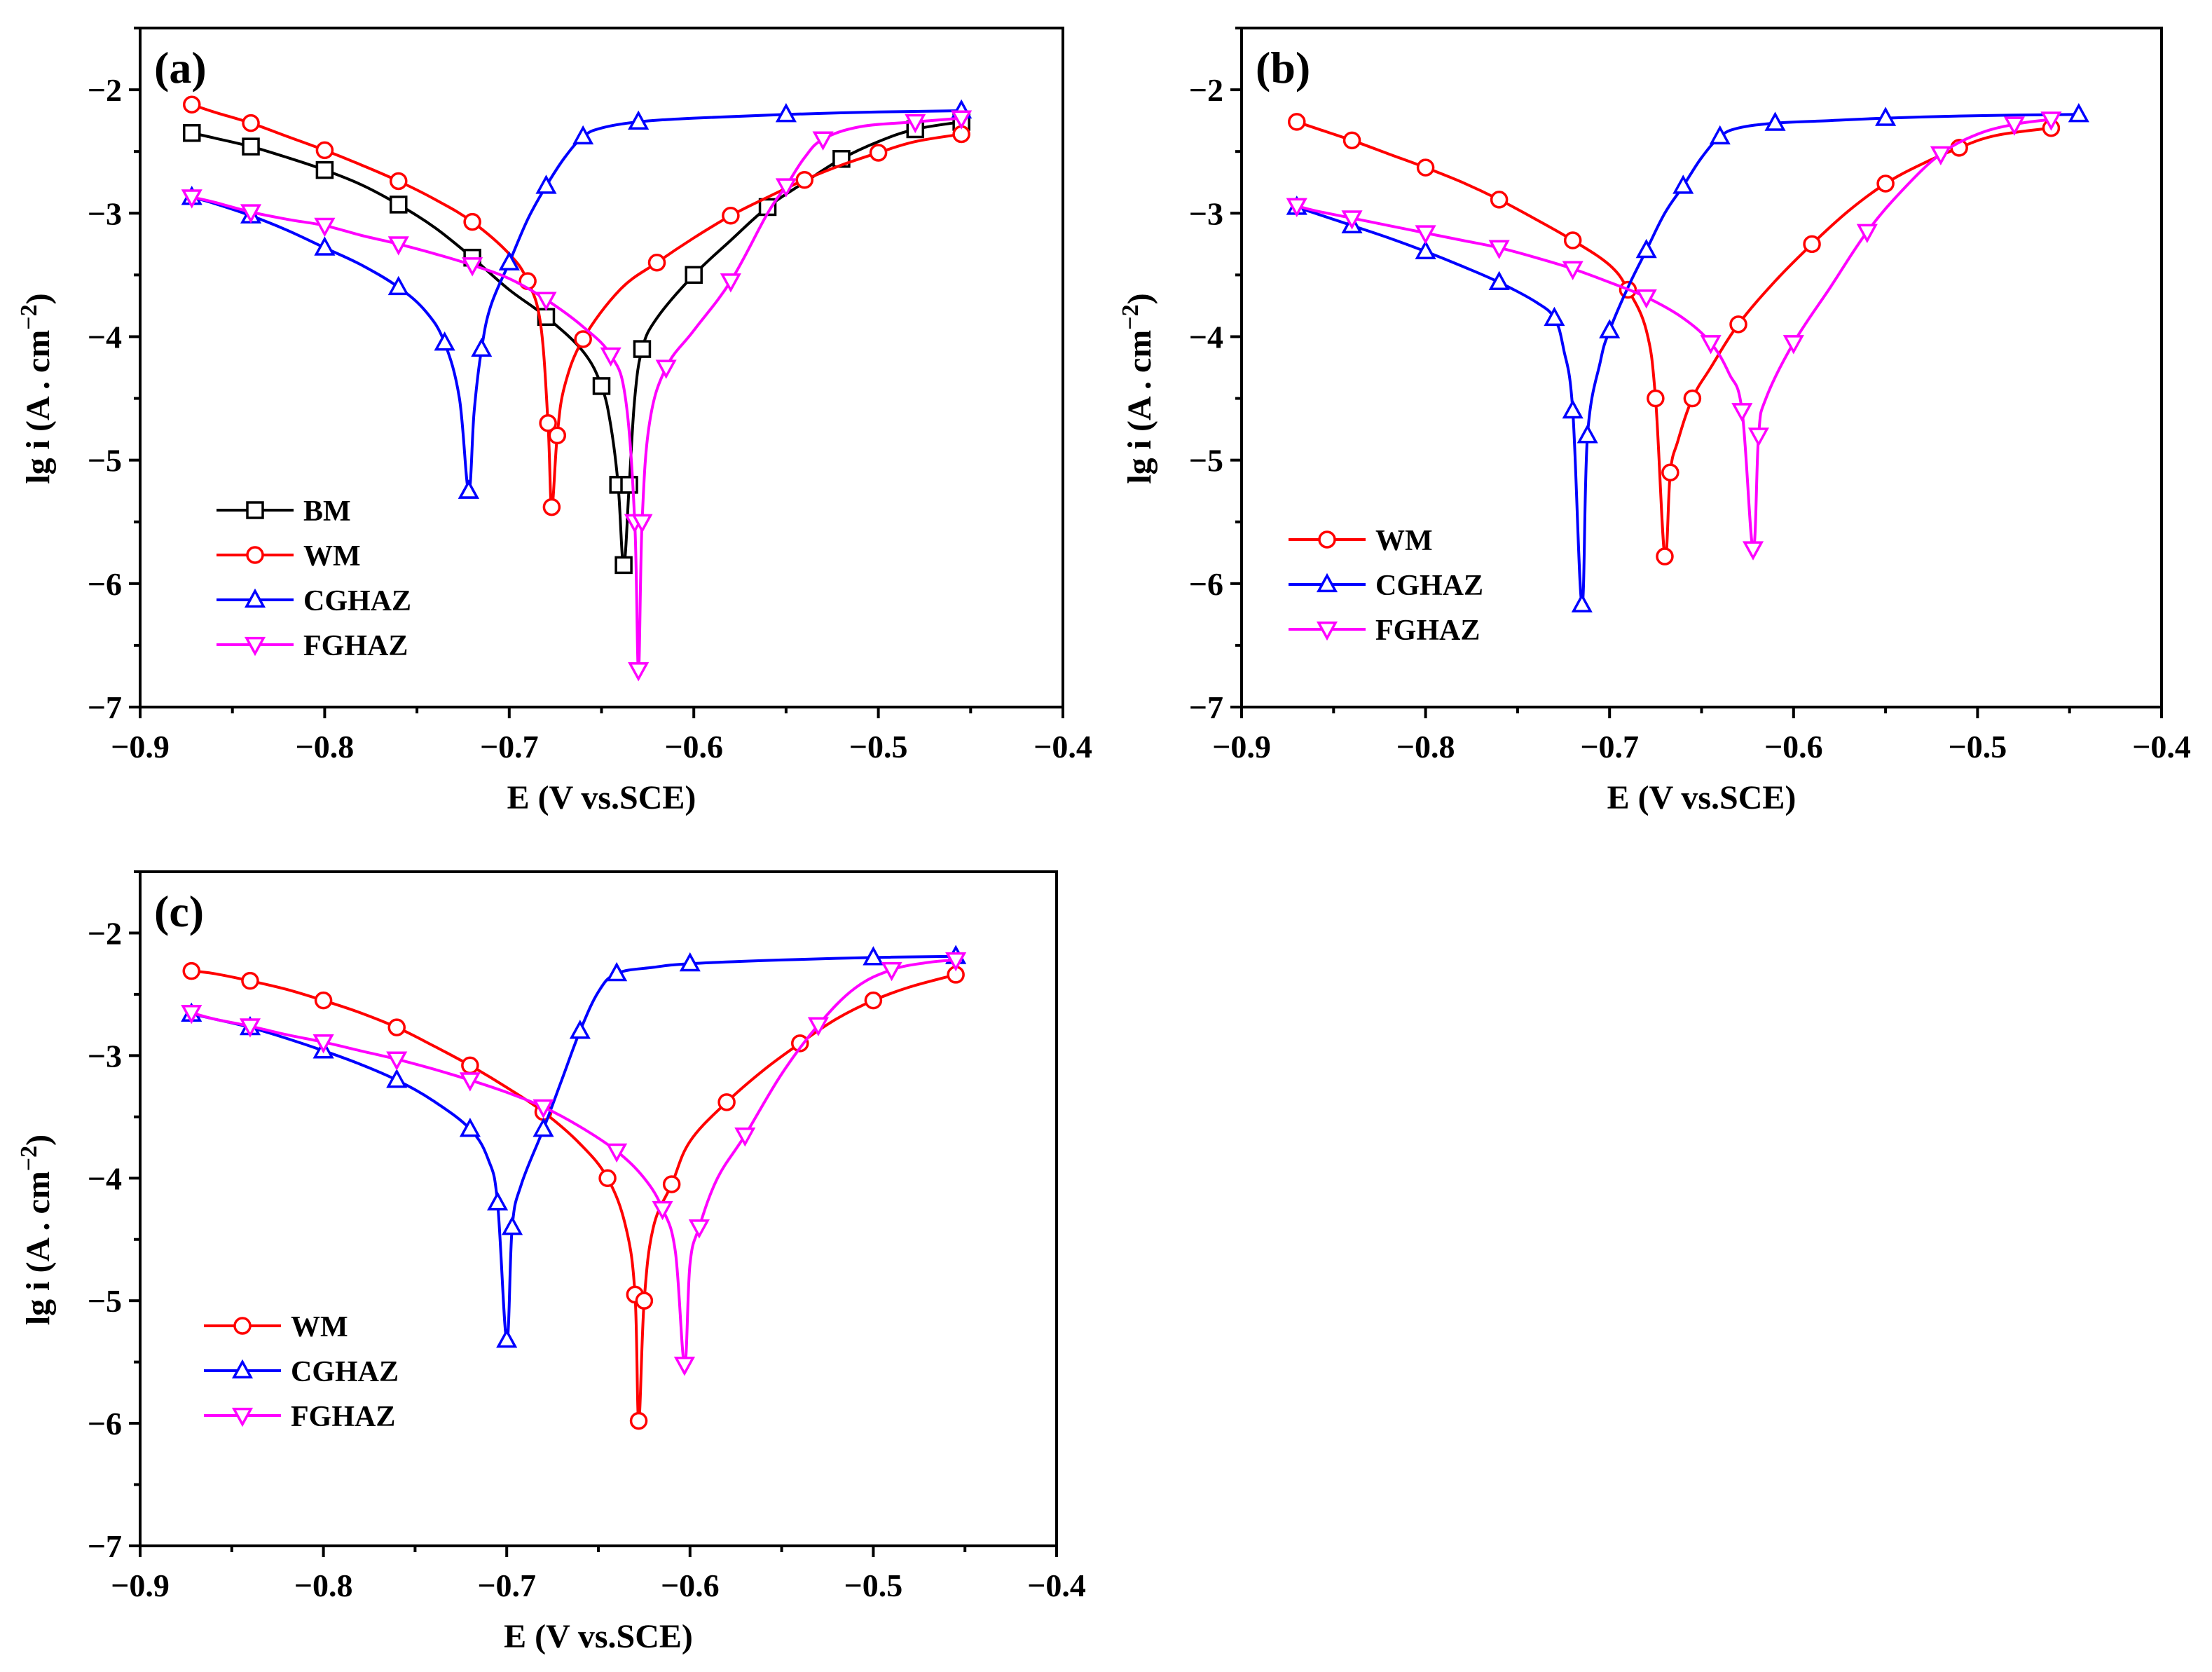 This screenshot has width=2212, height=1672. I want to click on legend: BM WM CGHAZ FGHAZ, so click(314, 578).